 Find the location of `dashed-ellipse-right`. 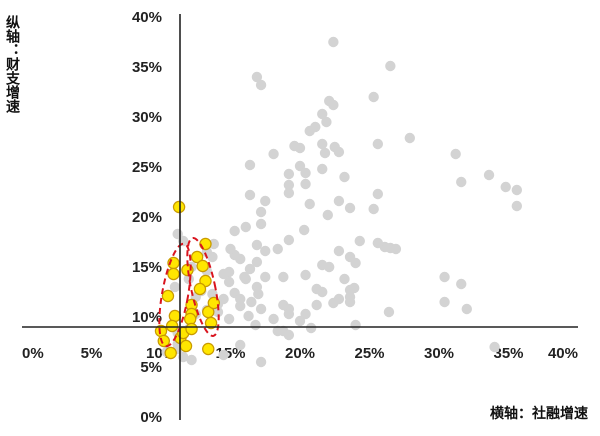

dashed-ellipse-right is located at coordinates (203, 287).